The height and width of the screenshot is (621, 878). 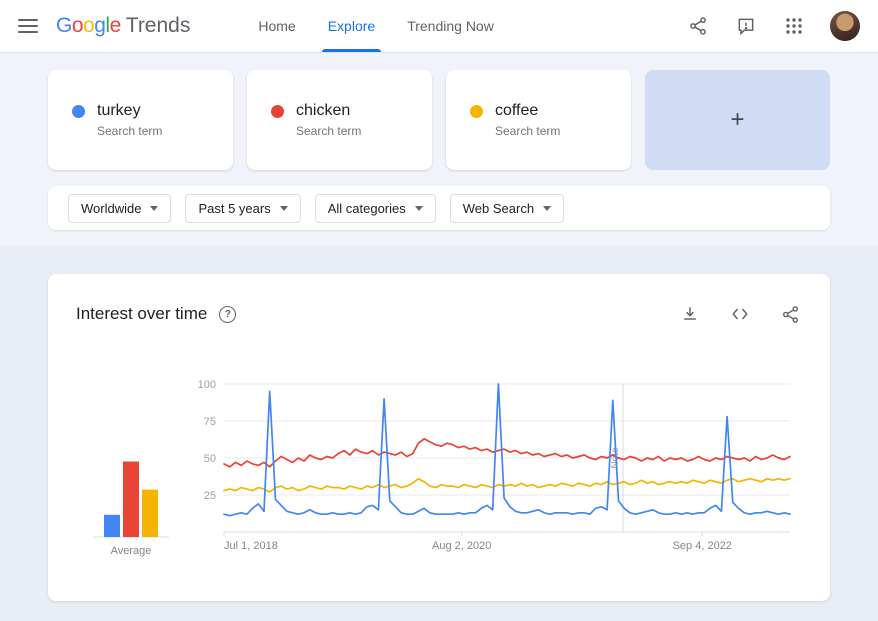 I want to click on filter-geo: Worldwide, so click(x=120, y=208).